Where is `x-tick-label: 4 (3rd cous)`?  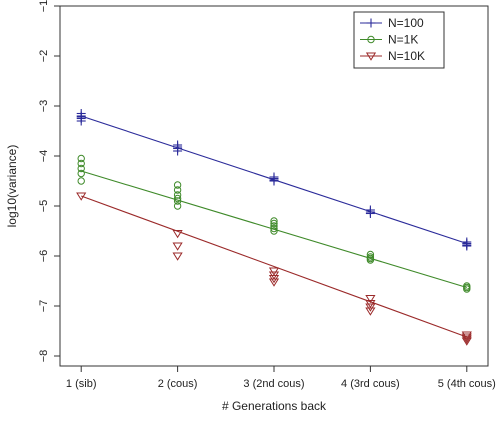 x-tick-label: 4 (3rd cous) is located at coordinates (370, 384).